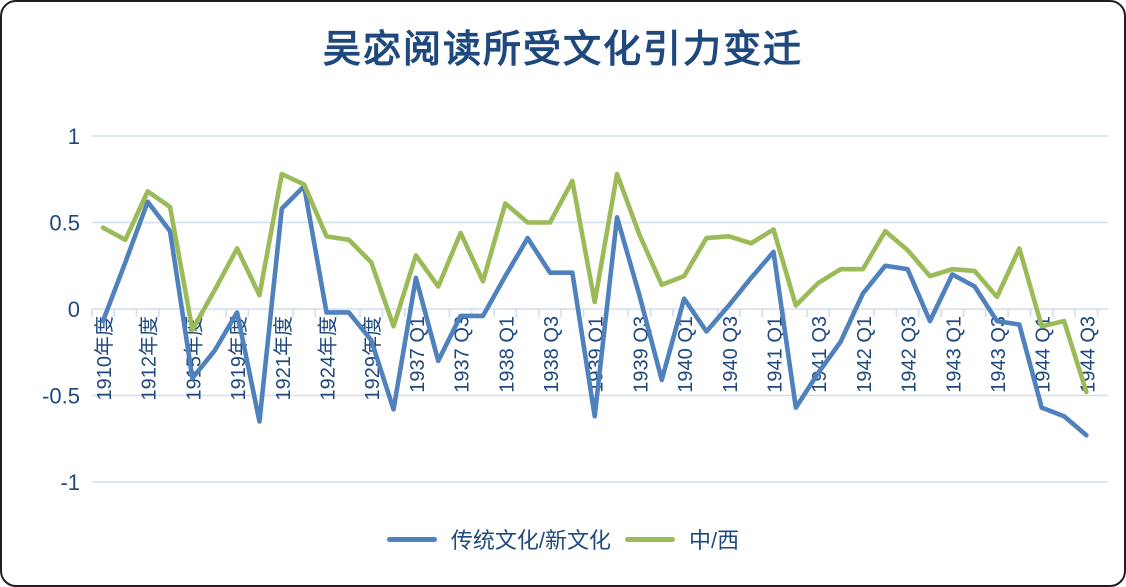 The width and height of the screenshot is (1126, 587). I want to click on x-tick-label: 1941 Q3, so click(820, 354).